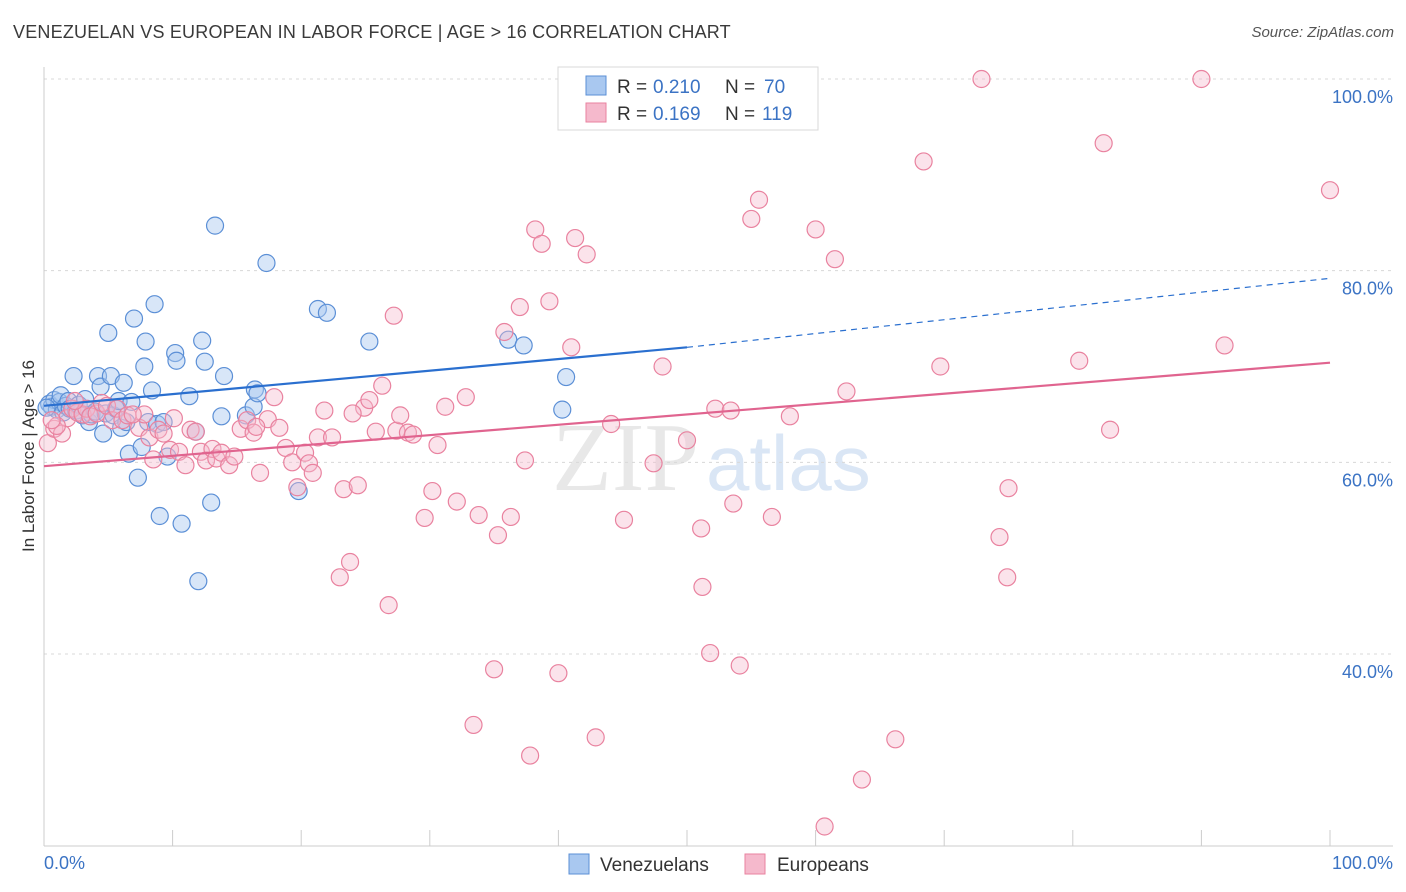 This screenshot has width=1406, height=892. I want to click on x-ticks, so click(751, 838).